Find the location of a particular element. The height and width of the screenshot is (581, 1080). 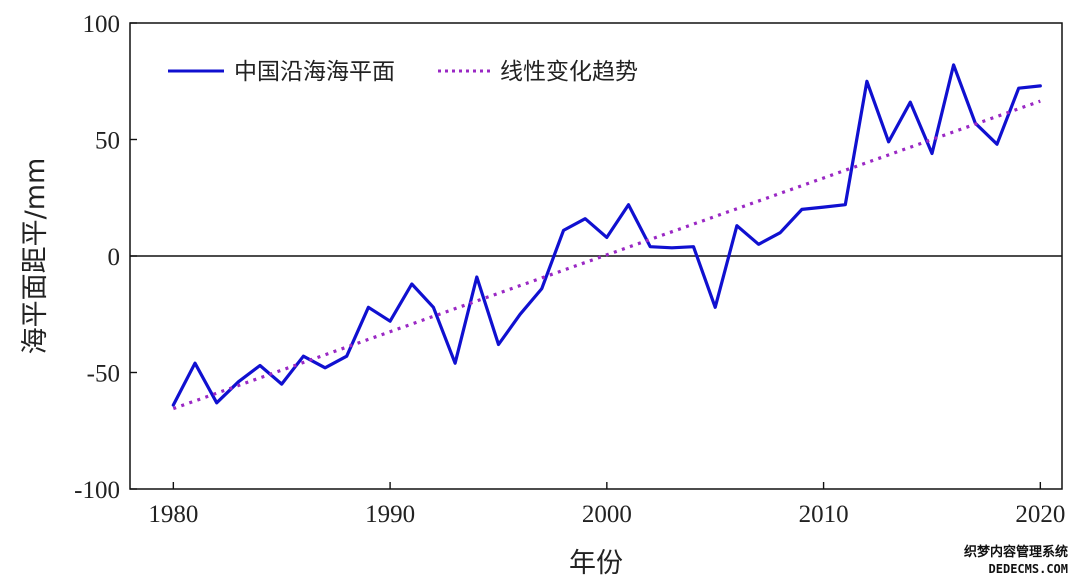

x-tick-label: 2010 is located at coordinates (824, 514).